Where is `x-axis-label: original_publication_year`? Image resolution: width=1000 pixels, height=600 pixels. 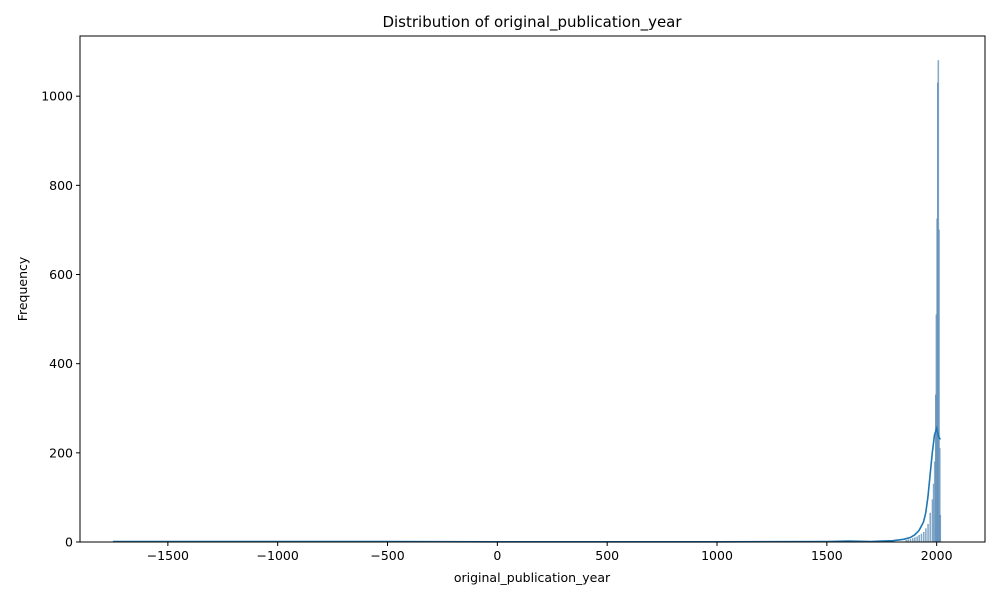
x-axis-label: original_publication_year is located at coordinates (532, 577).